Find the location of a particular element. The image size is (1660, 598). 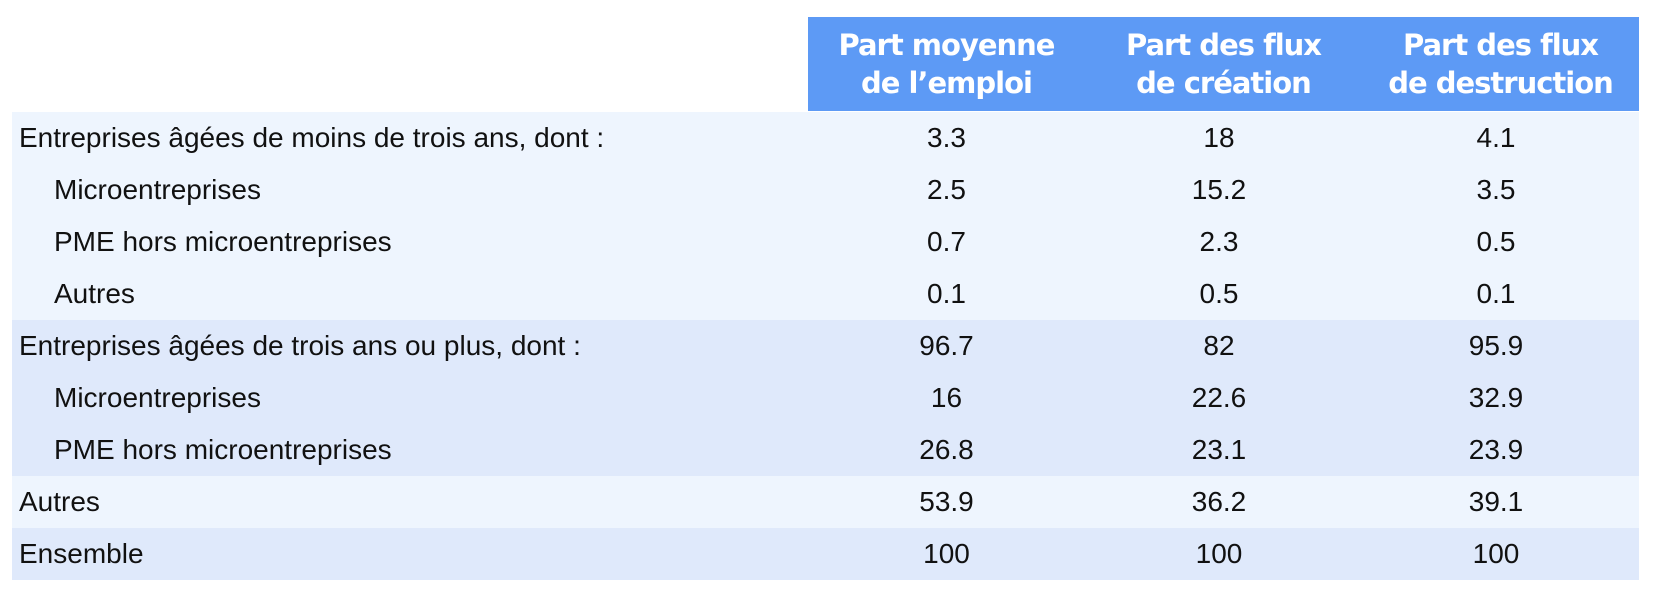

table-row: Microentreprises 16 22.6 32.9 is located at coordinates (825, 398).